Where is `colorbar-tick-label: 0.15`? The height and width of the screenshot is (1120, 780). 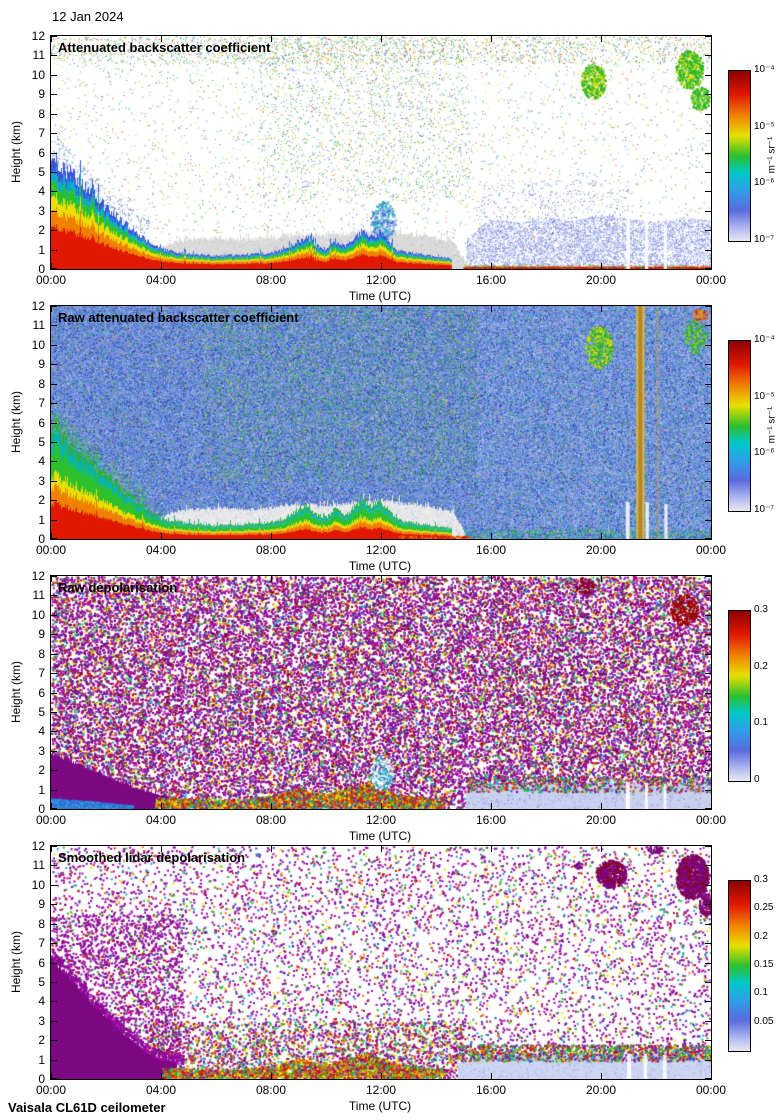
colorbar-tick-label: 0.15 is located at coordinates (764, 964).